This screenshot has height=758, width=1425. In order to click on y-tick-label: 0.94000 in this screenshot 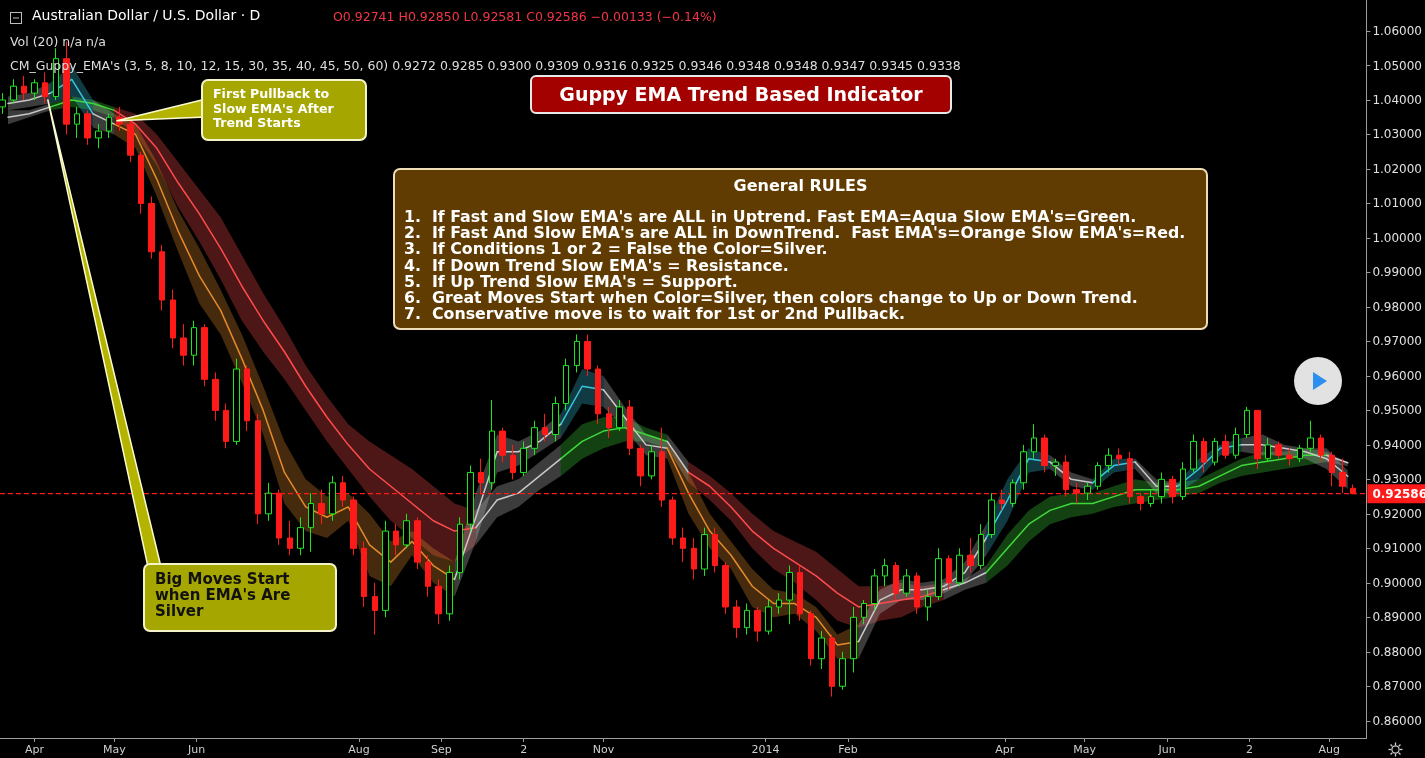, I will do `click(1397, 444)`.